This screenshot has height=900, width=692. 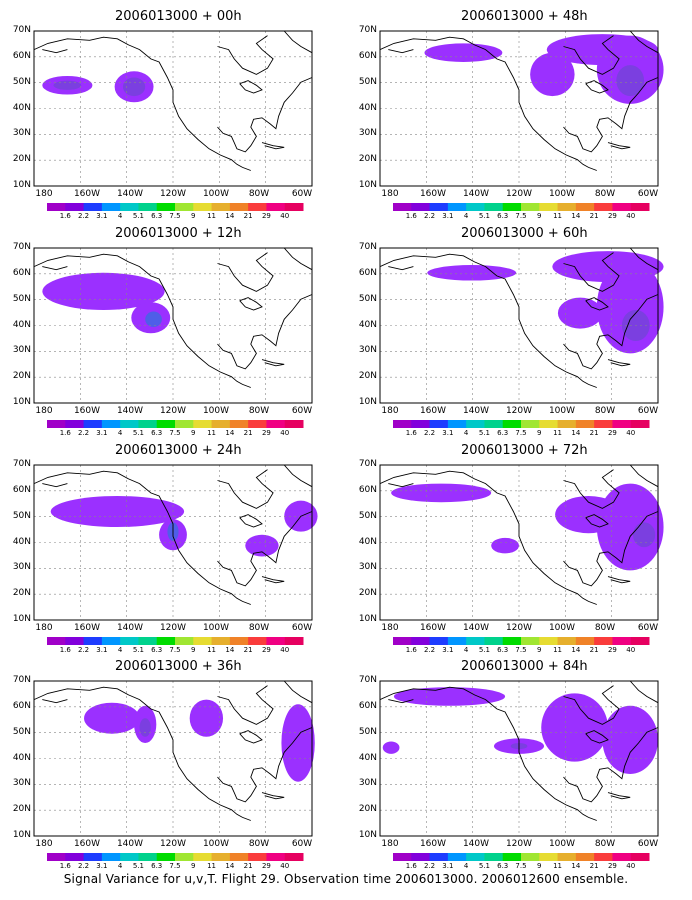 I want to click on coastline, so click(x=519, y=317).